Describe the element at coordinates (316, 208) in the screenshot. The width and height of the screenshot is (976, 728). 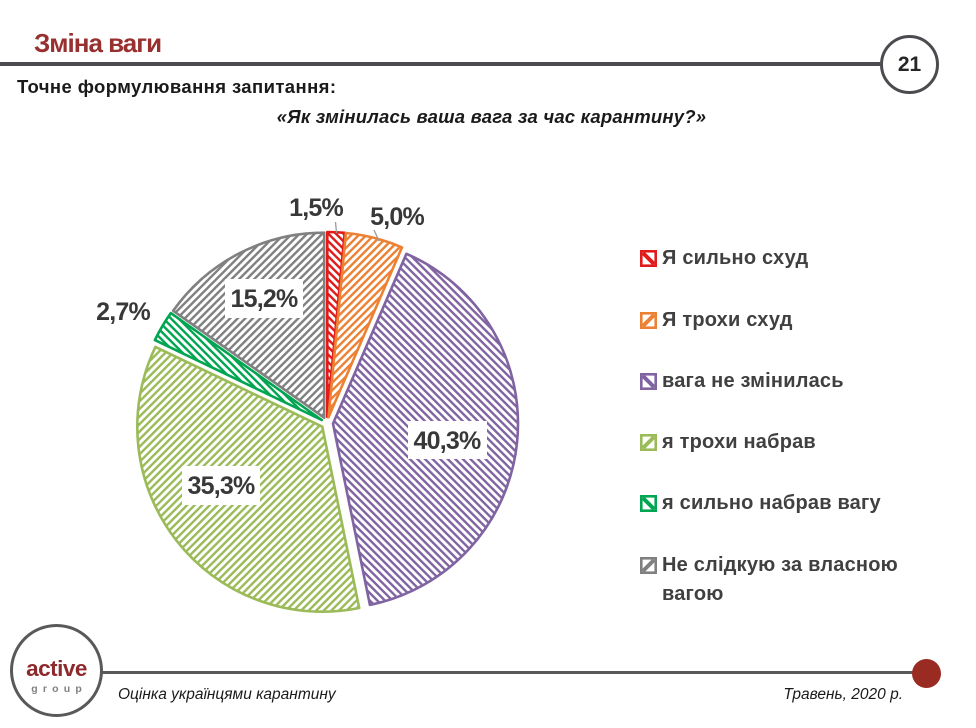
I see `svg-text: 1,5%` at that location.